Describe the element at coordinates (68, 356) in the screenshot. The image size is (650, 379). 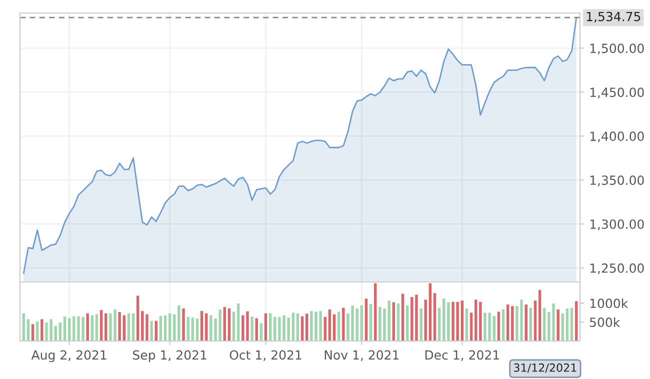
I see `x-tick-label: Aug 2, 2021` at that location.